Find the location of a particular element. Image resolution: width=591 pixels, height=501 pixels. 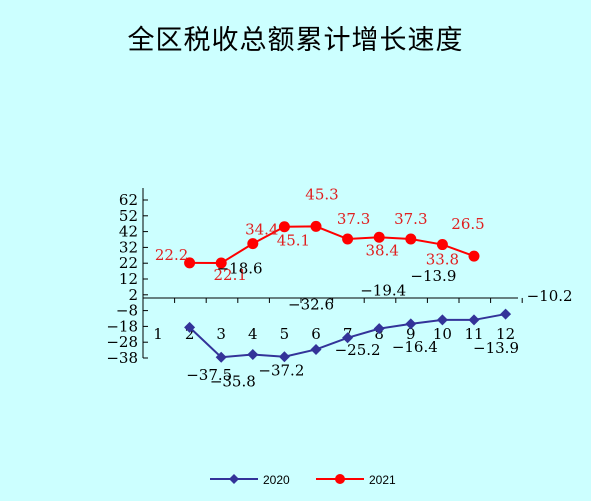

series-2020-data-label: −25.2 is located at coordinates (358, 350).